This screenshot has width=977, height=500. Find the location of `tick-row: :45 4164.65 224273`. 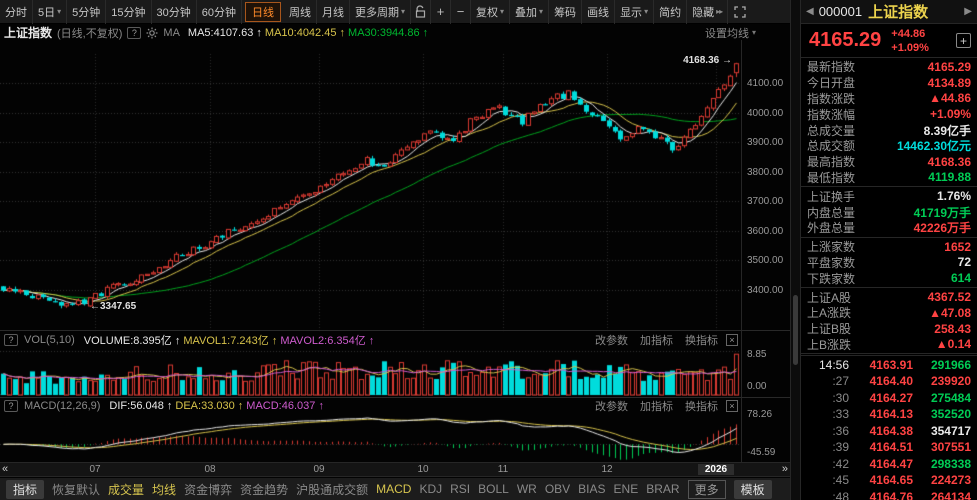

tick-row: :45 4164.65 224273 is located at coordinates (889, 480).